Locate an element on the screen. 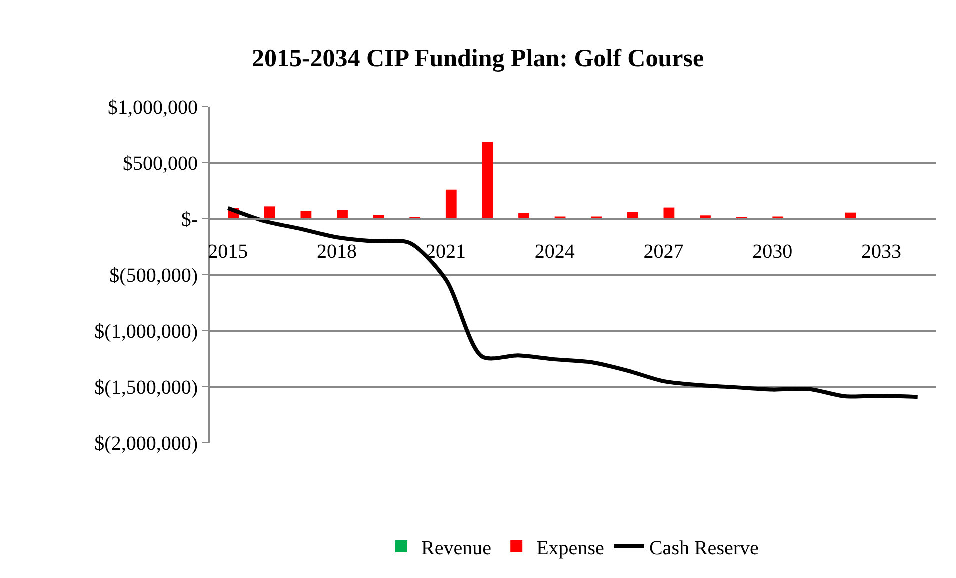  x-tick-label: 2033 is located at coordinates (882, 252).